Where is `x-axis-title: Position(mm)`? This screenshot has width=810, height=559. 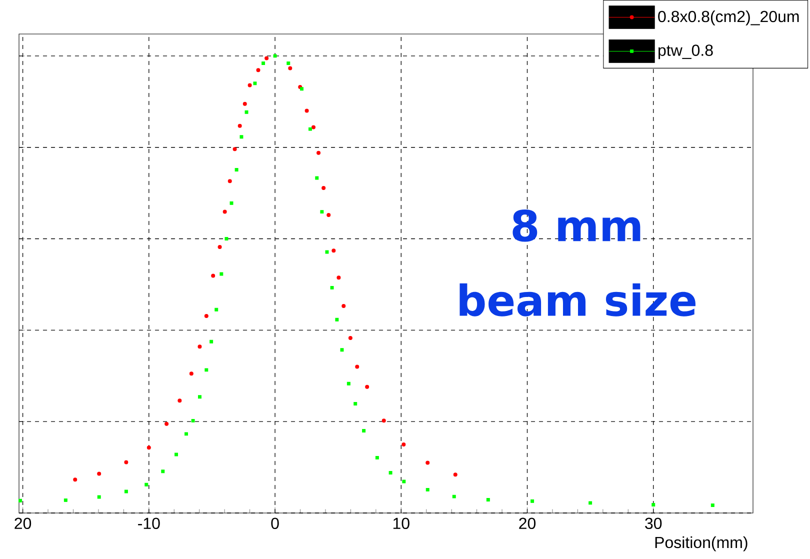
x-axis-title: Position(mm) is located at coordinates (701, 544).